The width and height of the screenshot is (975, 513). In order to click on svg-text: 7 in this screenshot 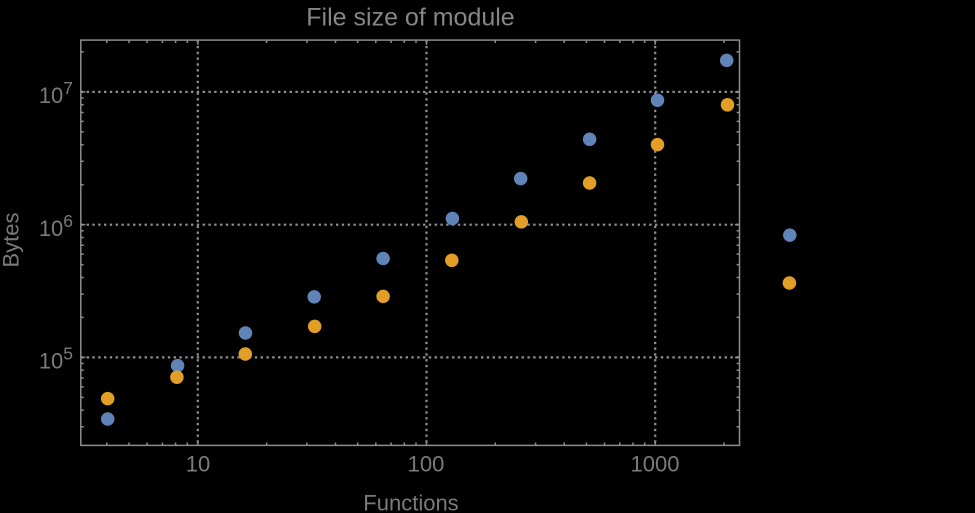, I will do `click(68, 88)`.